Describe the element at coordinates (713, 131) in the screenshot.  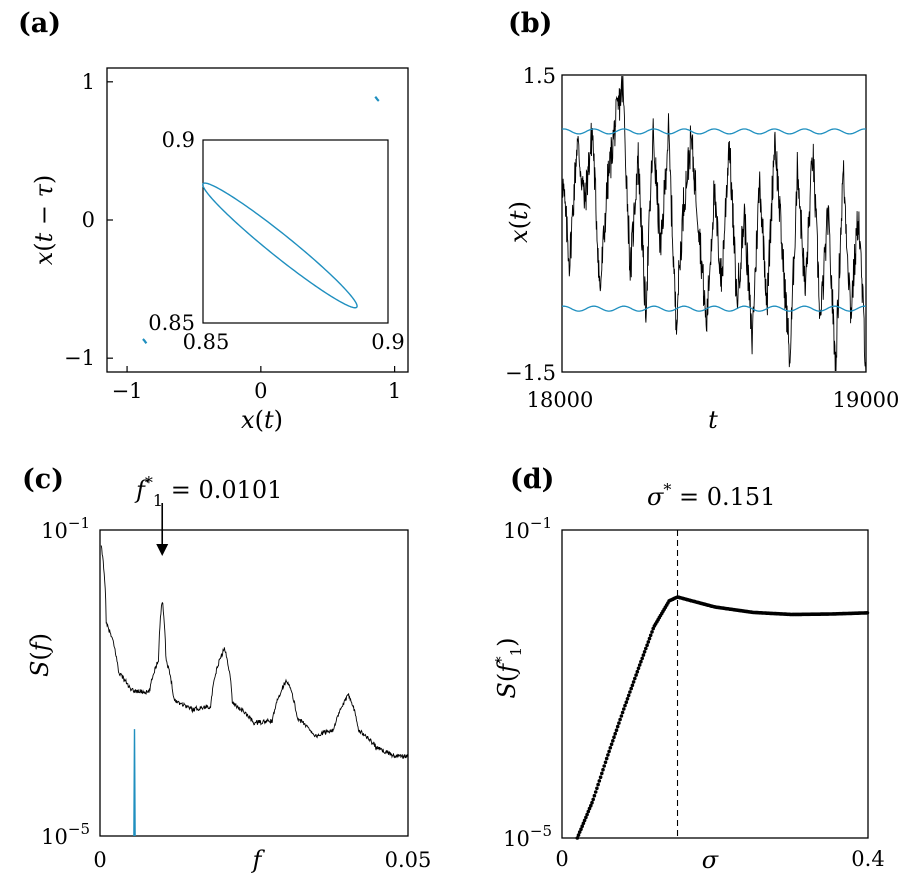
I see `panel-b-periodic-orbit-upper` at that location.